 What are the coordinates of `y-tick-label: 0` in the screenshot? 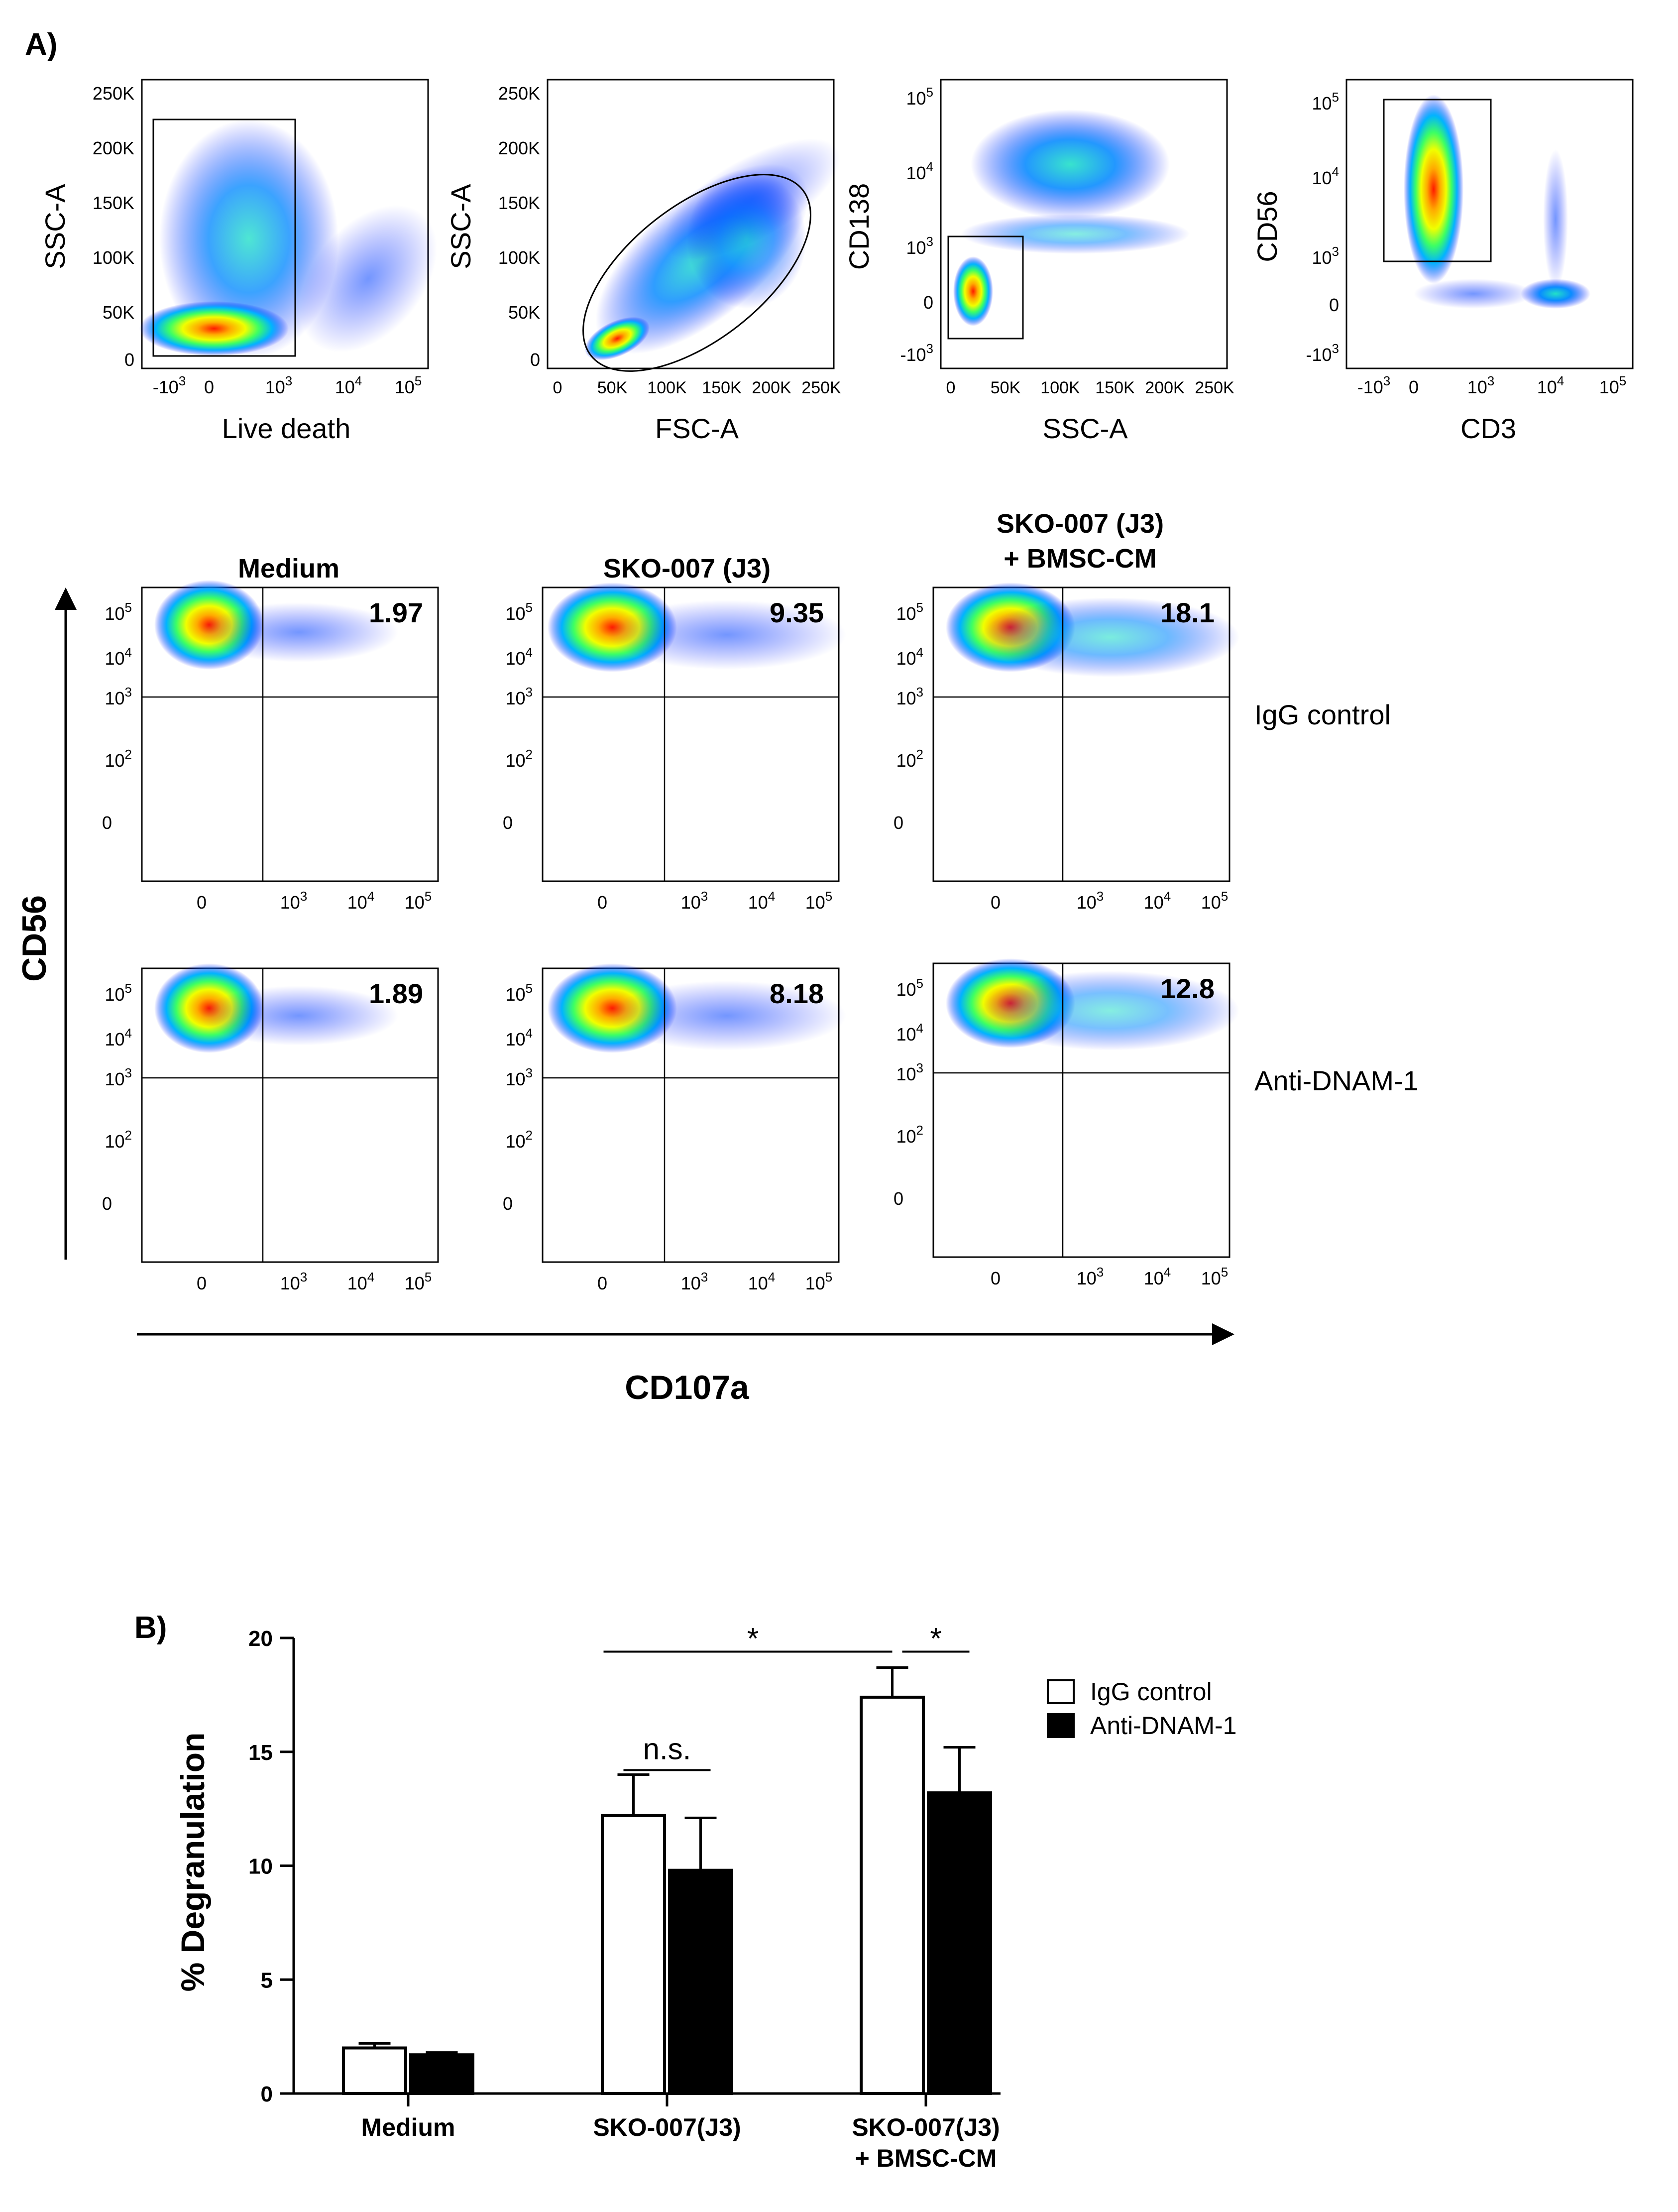 It's located at (267, 2094).